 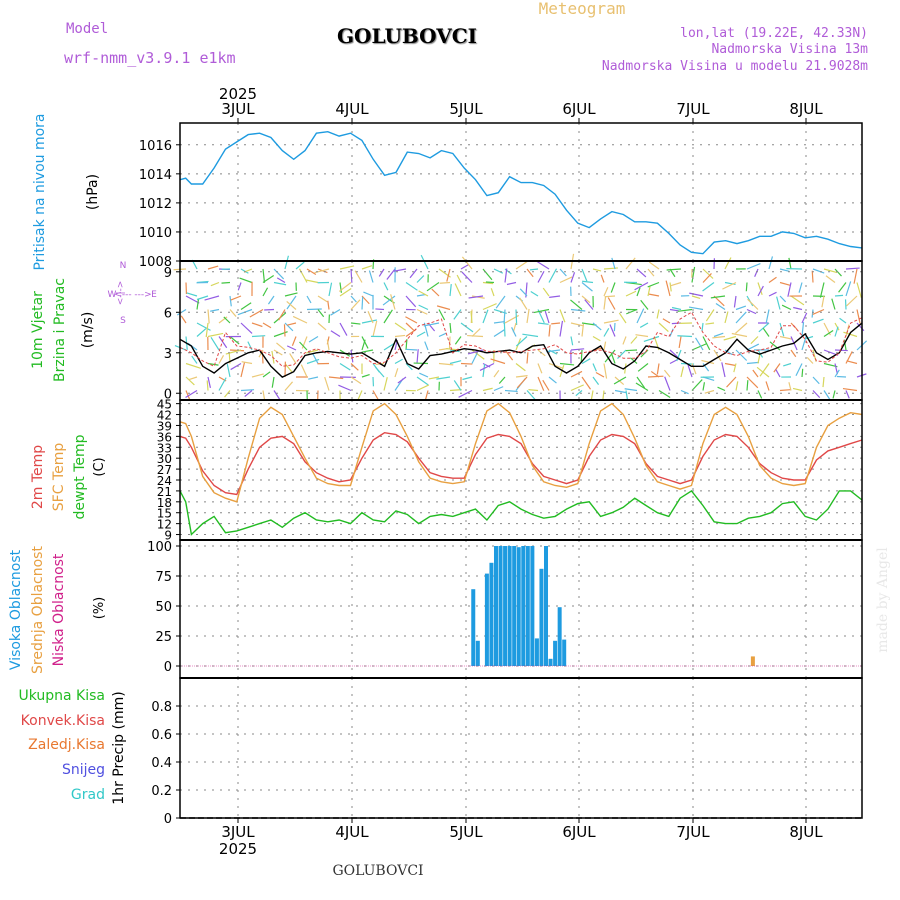 I want to click on wind-ylabel-line1: 10m Vjetar, so click(x=38, y=330).